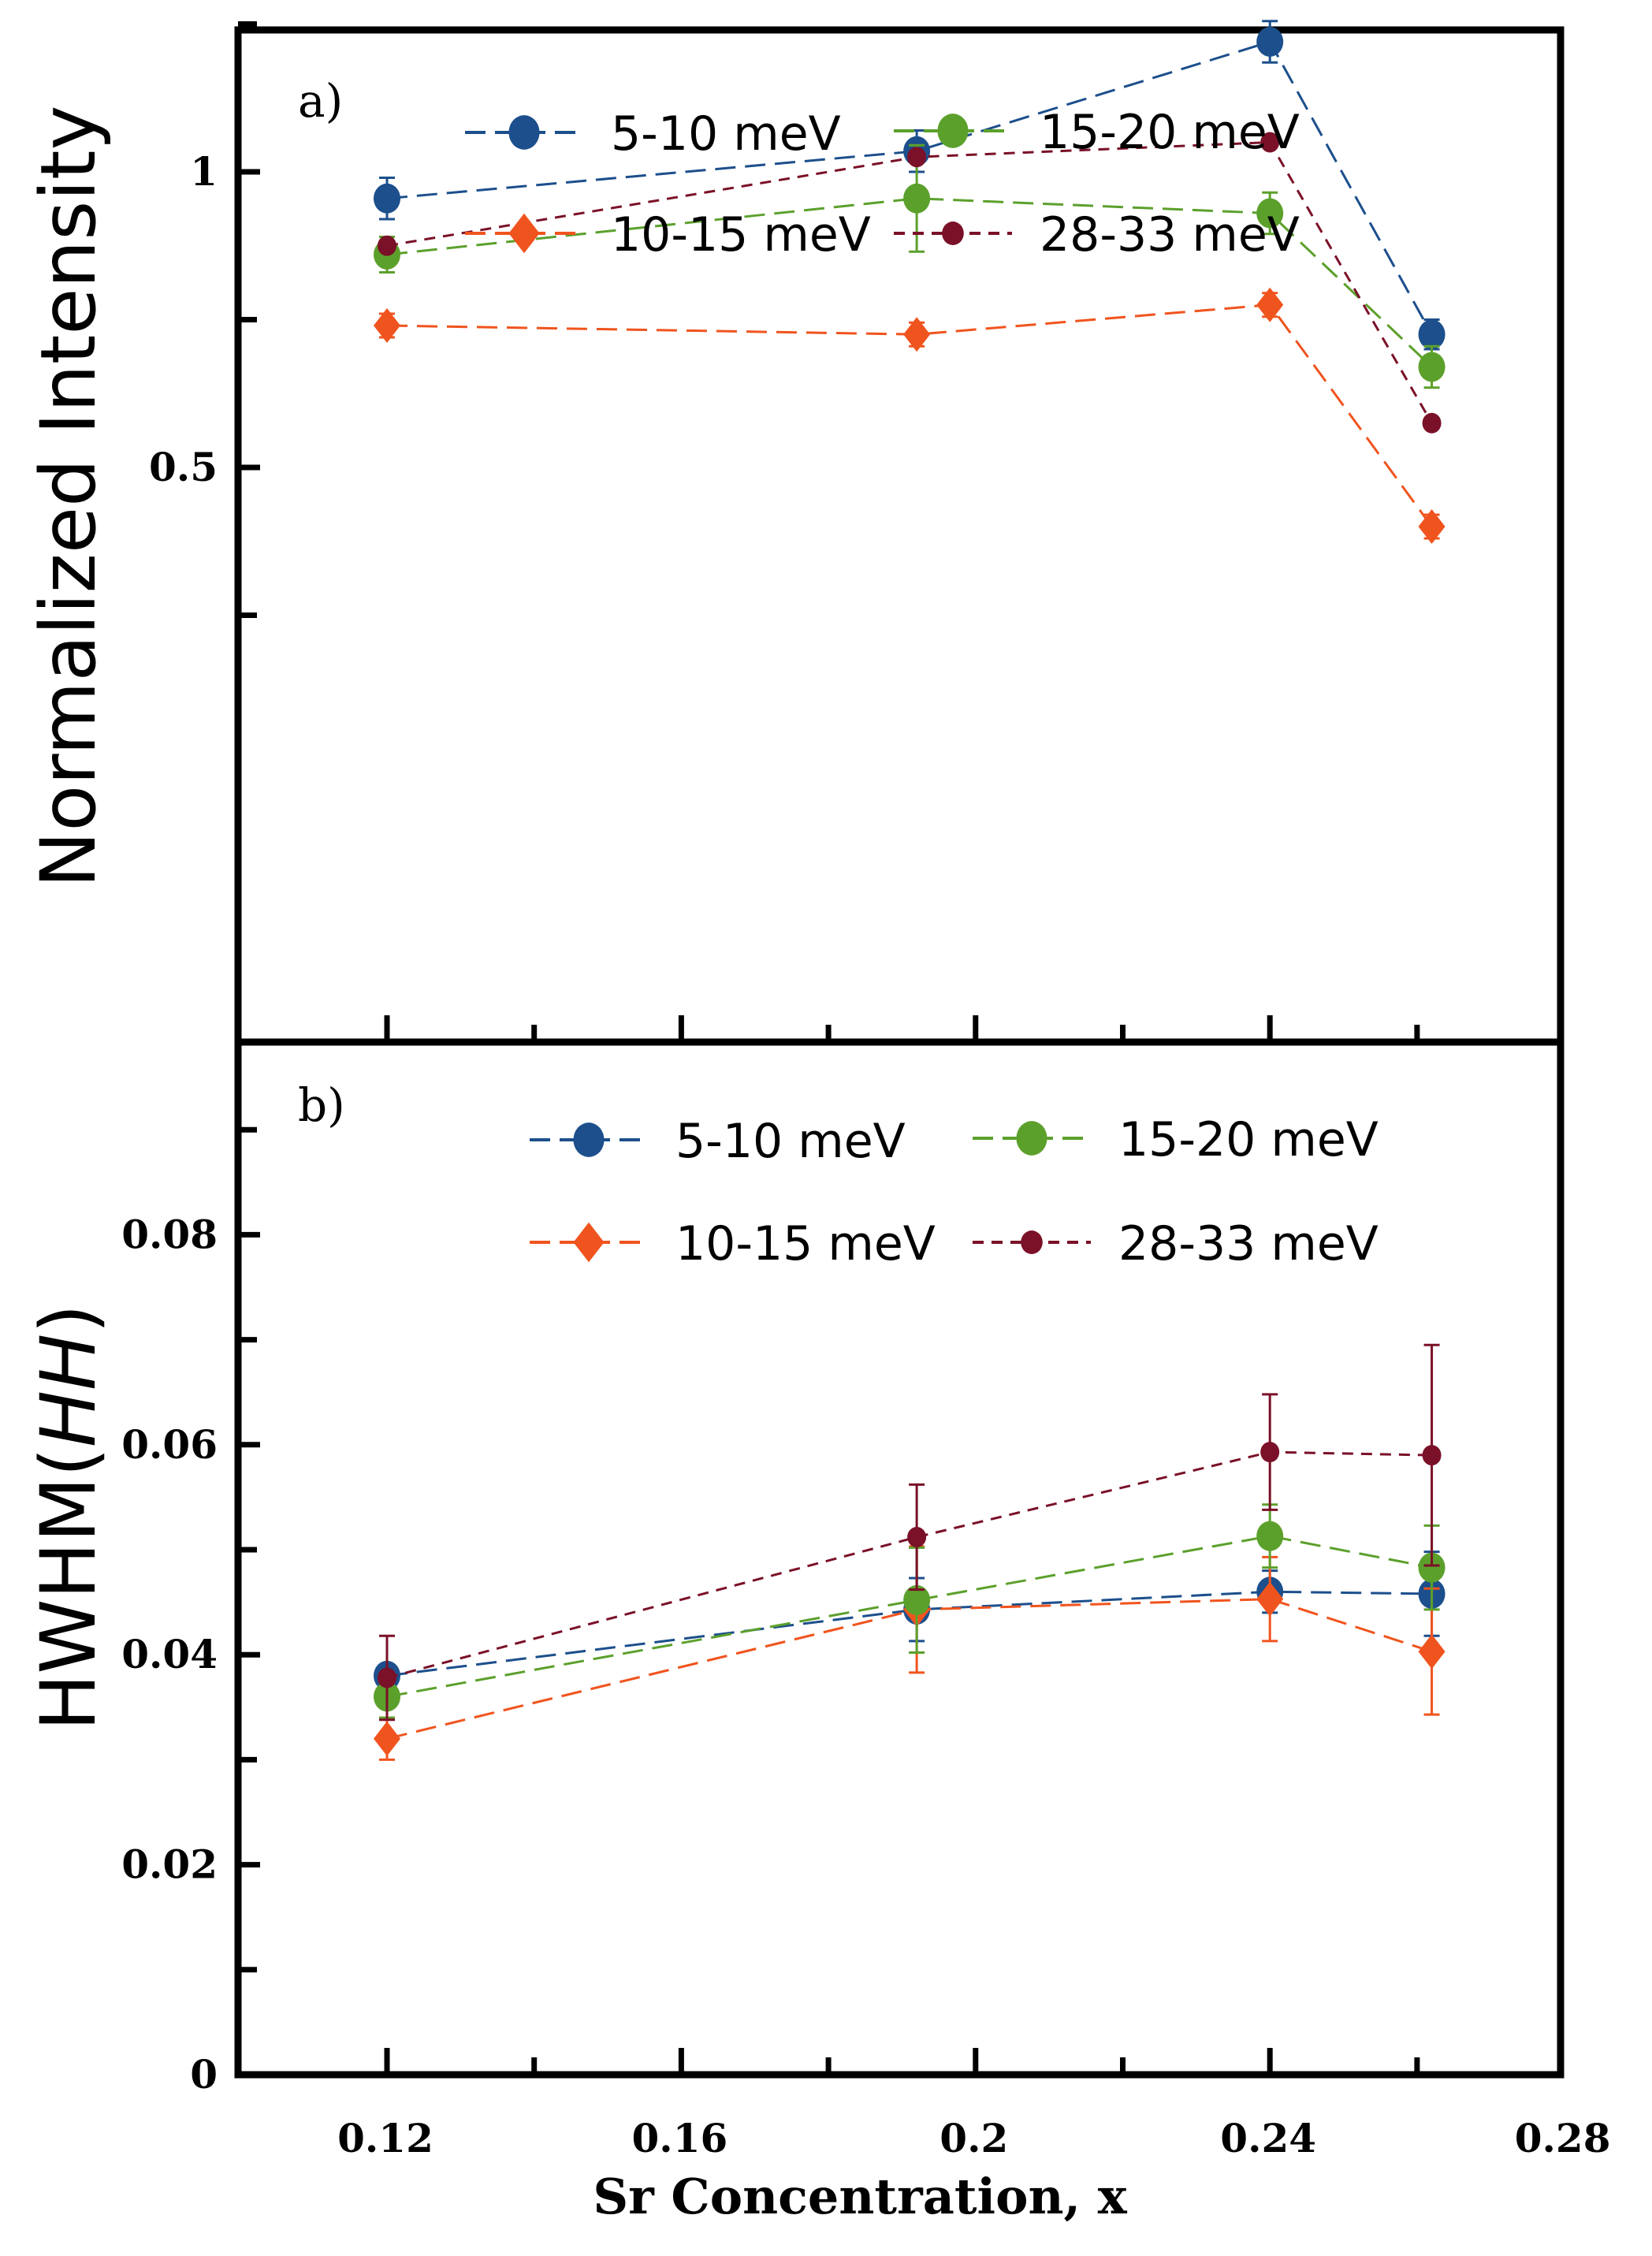 This screenshot has width=1652, height=2256. I want to click on y-tick-label: 0.08, so click(169, 1234).